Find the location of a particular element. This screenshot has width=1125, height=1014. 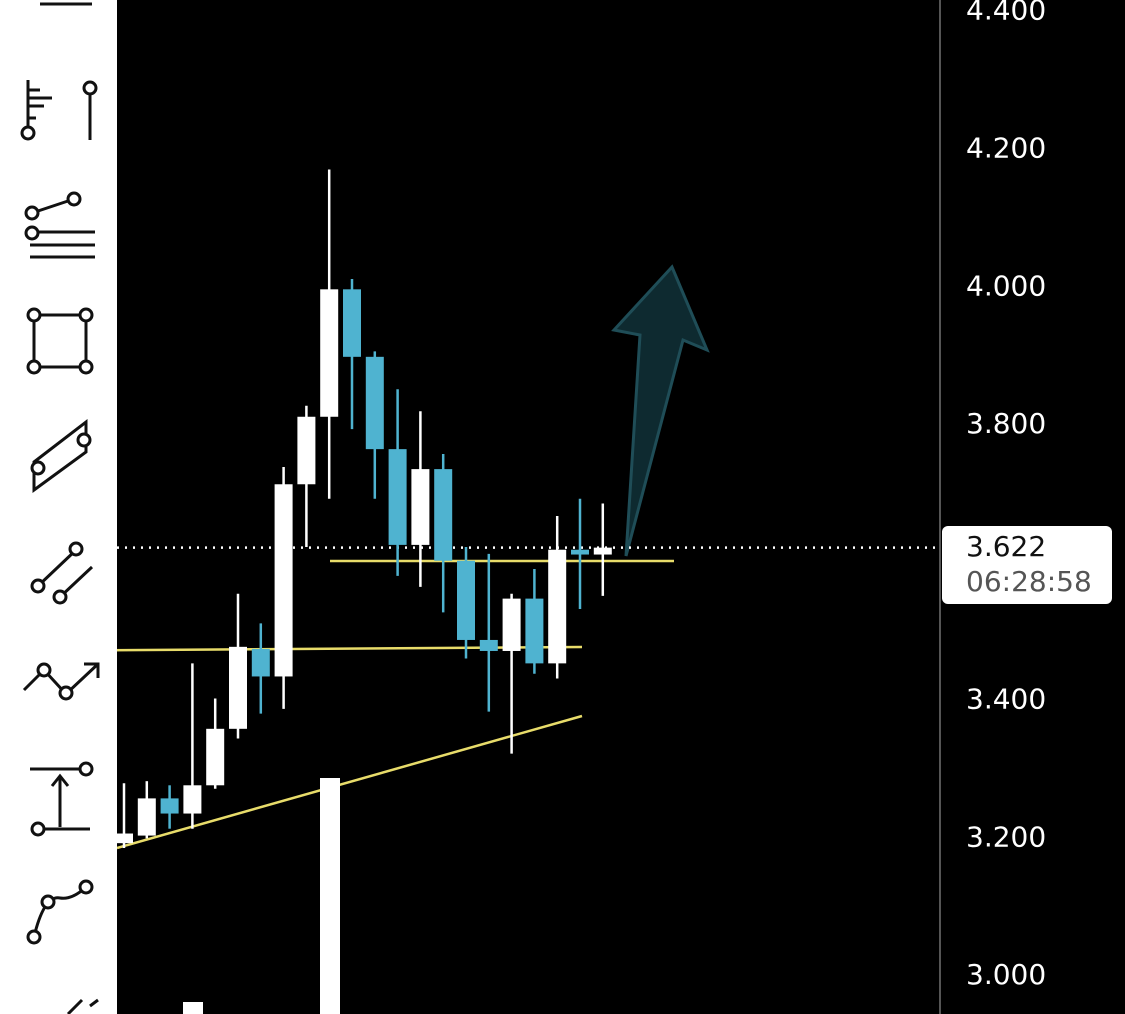

y-tick-label: 4.400 is located at coordinates (1006, 13).